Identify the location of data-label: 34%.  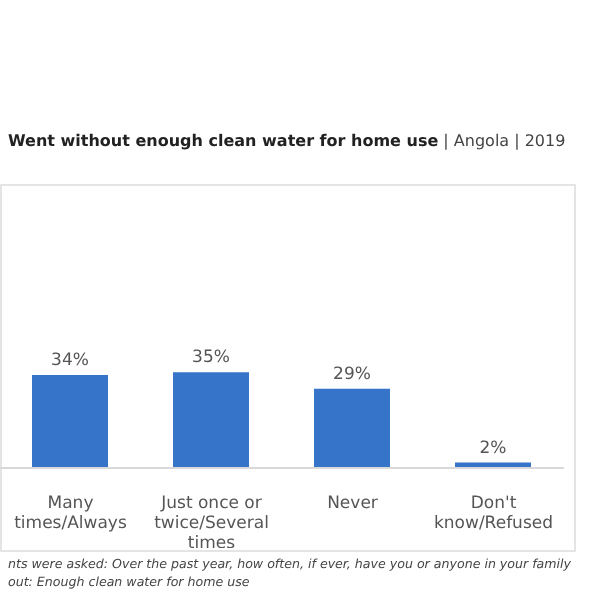
(70, 361).